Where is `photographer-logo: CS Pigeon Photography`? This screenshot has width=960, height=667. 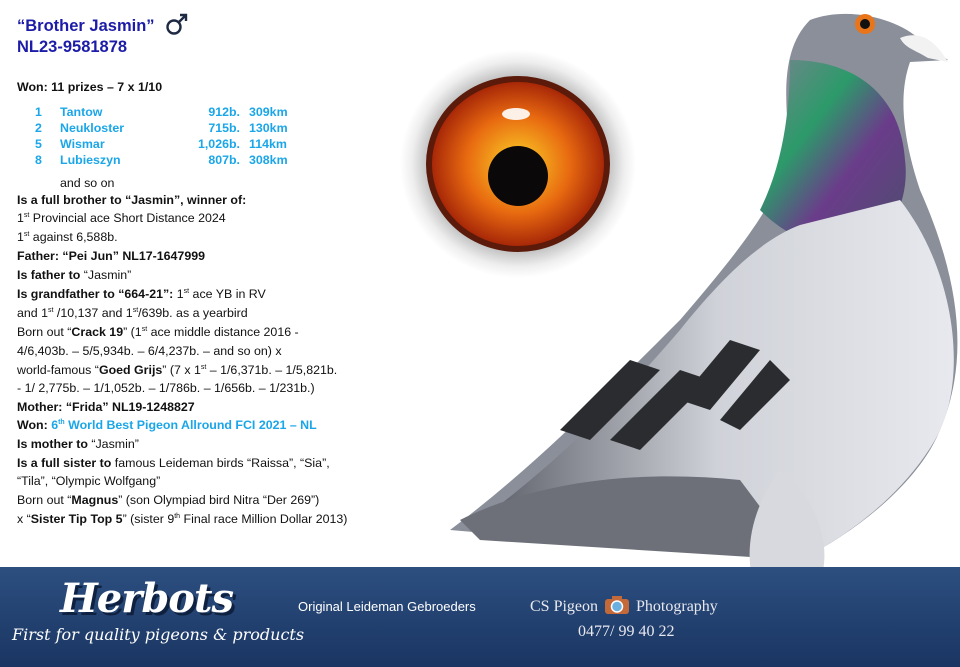
photographer-logo: CS Pigeon Photography is located at coordinates (624, 605).